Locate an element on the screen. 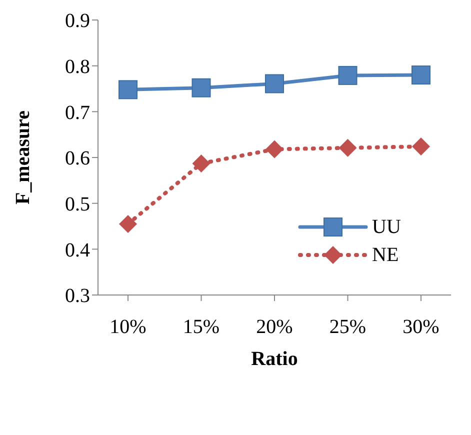  y-tick-label: 0.4 is located at coordinates (77, 250).